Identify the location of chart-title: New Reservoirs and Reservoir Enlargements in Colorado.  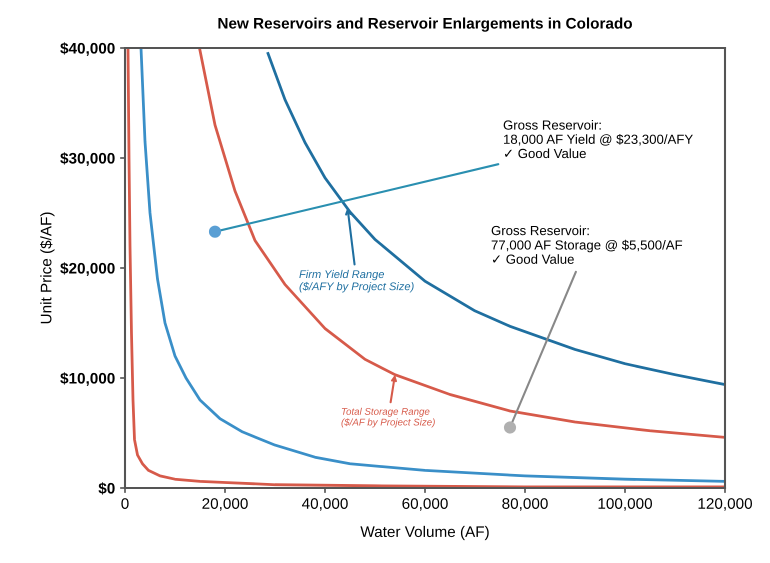
(425, 24).